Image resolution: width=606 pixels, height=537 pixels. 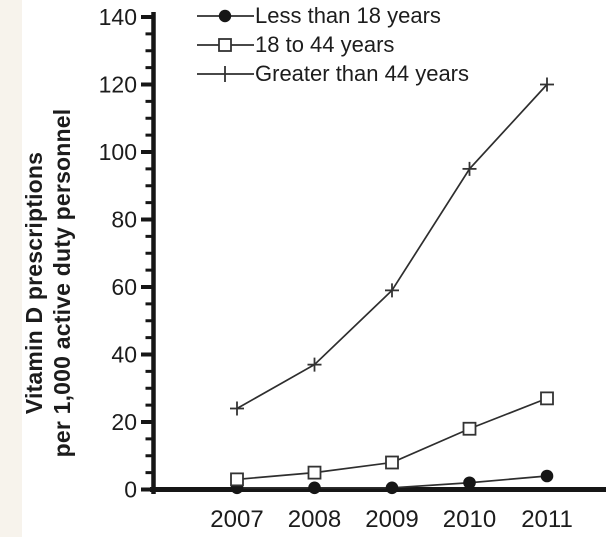 What do you see at coordinates (118, 152) in the screenshot?
I see `y-tick-label: 100` at bounding box center [118, 152].